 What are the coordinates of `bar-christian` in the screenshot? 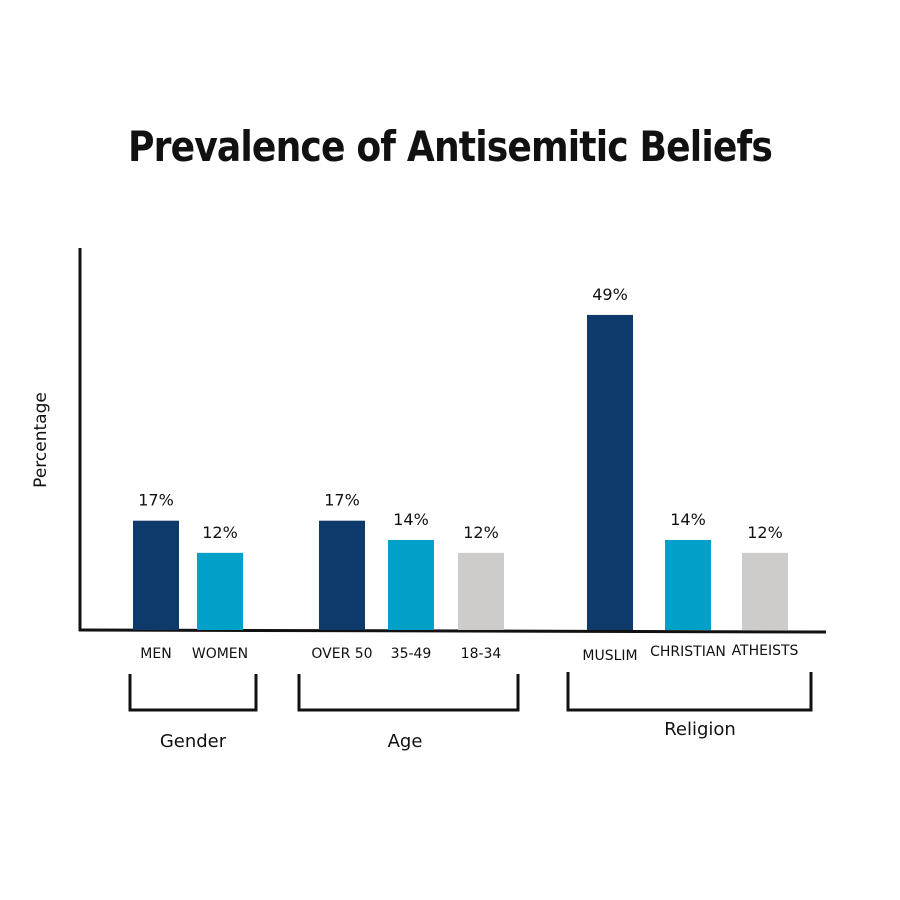 It's located at (688, 584).